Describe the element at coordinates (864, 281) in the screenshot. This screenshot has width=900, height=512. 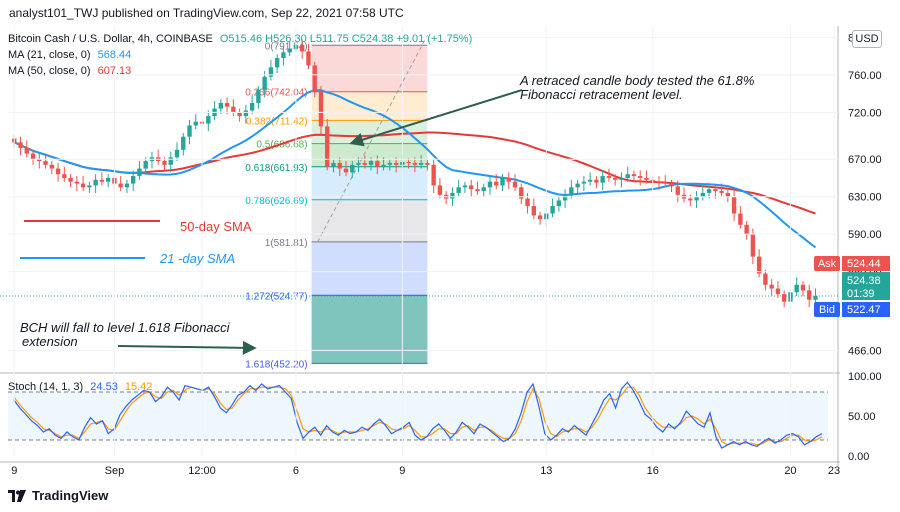
I see `last-price: 524.38` at that location.